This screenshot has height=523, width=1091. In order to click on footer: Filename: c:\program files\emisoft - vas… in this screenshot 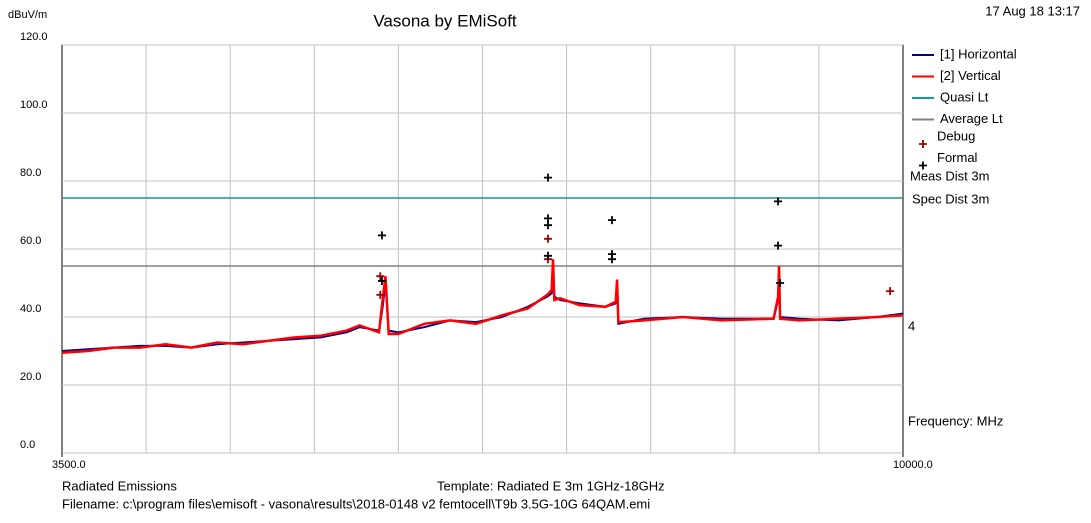, I will do `click(356, 503)`.